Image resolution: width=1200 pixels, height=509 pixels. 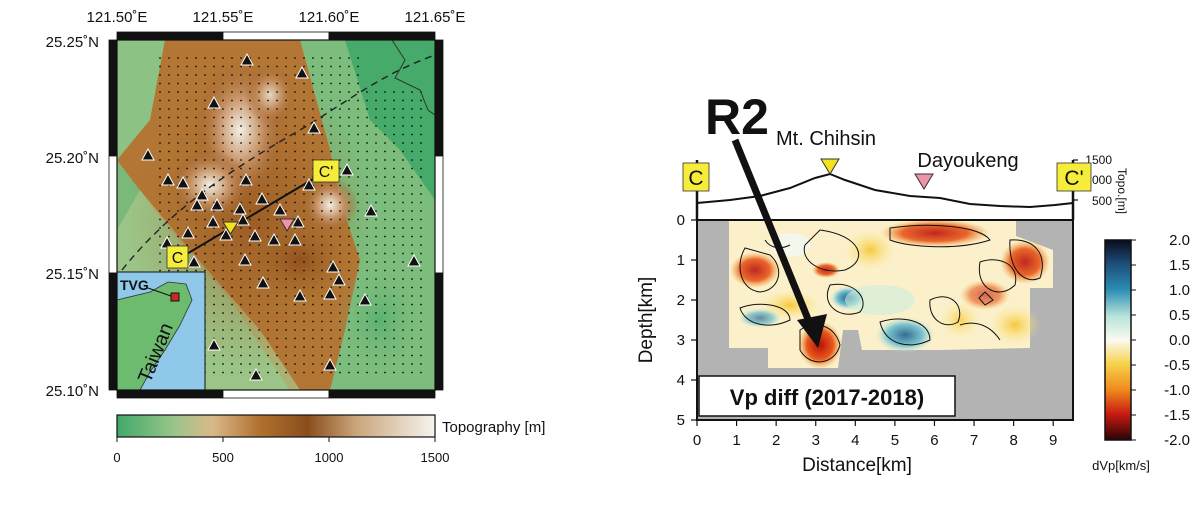 I want to click on coastline, so click(x=413, y=78).